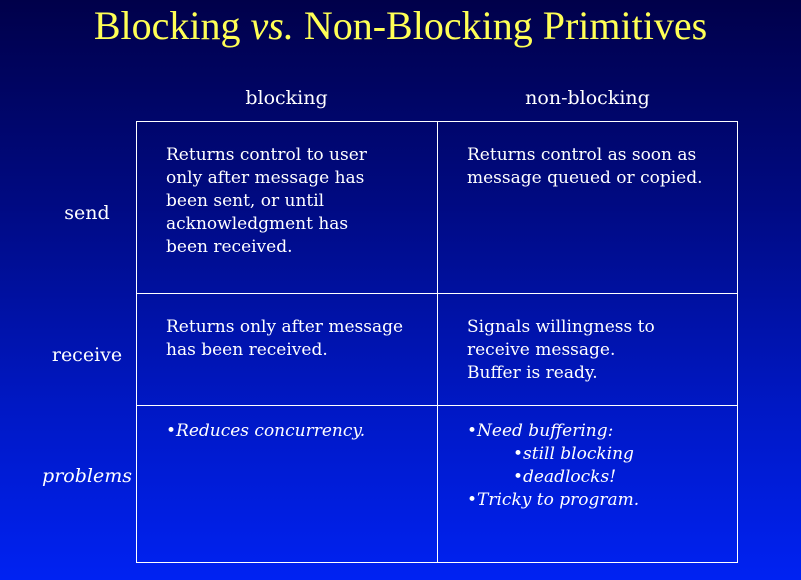  What do you see at coordinates (266, 155) in the screenshot?
I see `cell-text-line: Returns control to user` at bounding box center [266, 155].